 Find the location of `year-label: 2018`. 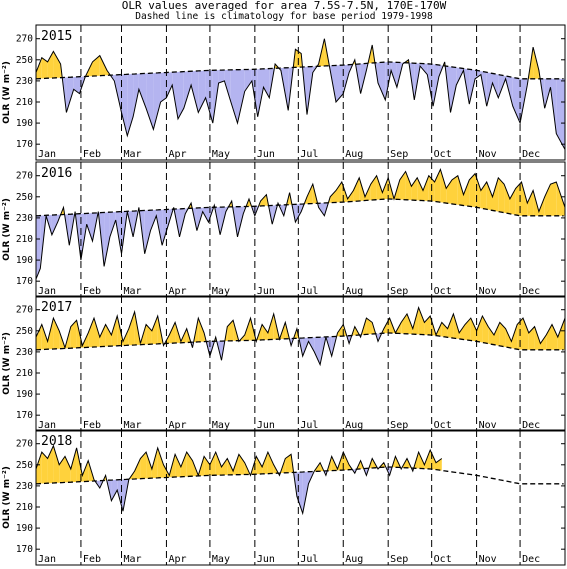

year-label: 2018 is located at coordinates (56, 441).